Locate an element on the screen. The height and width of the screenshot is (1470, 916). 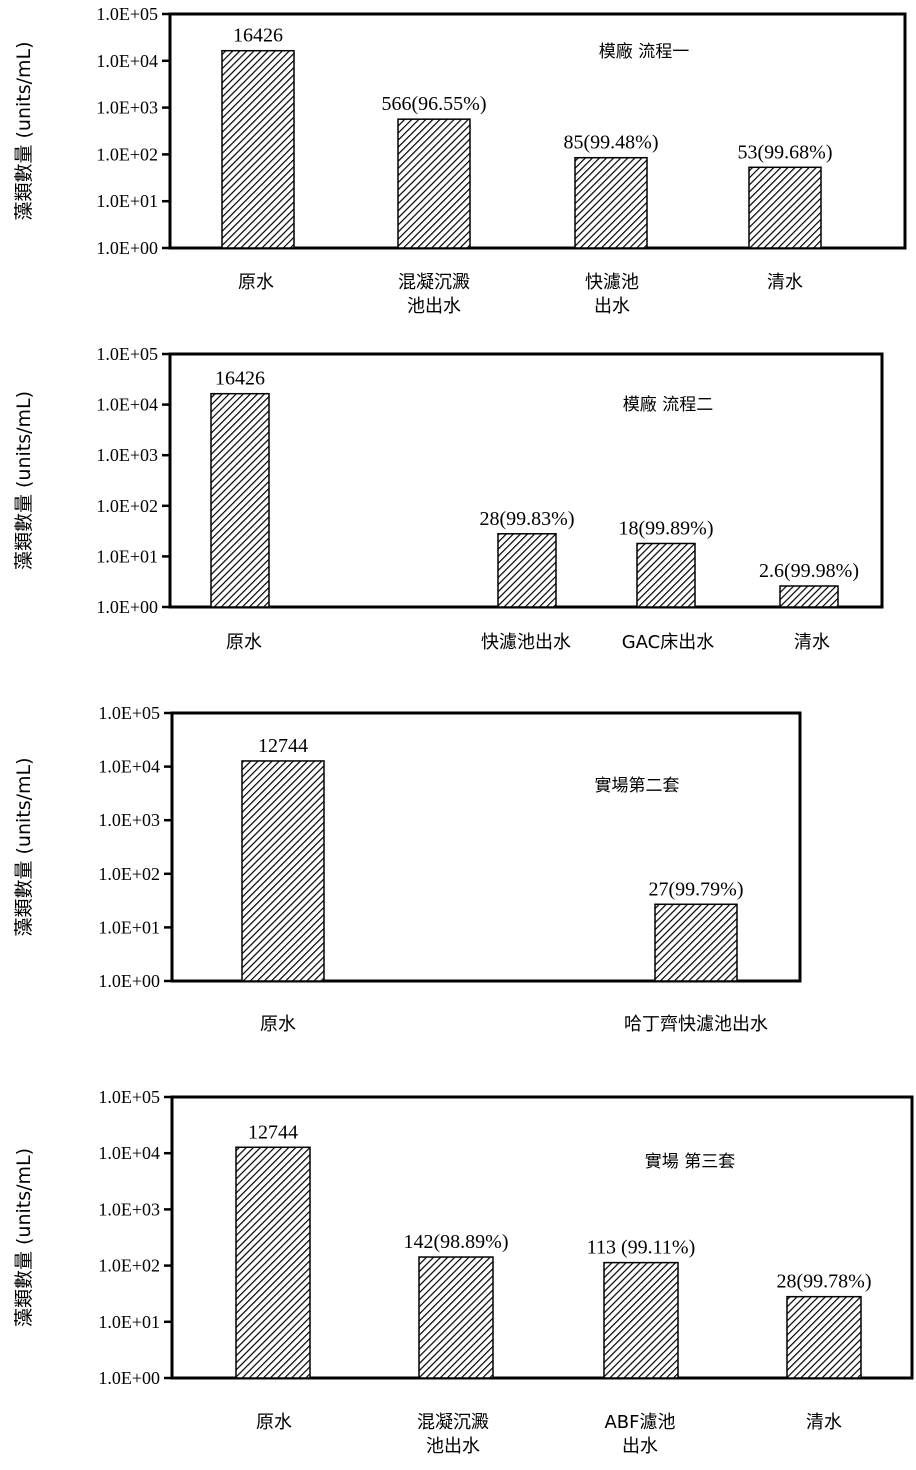
panel-title: 模廠 流程一 is located at coordinates (644, 51).